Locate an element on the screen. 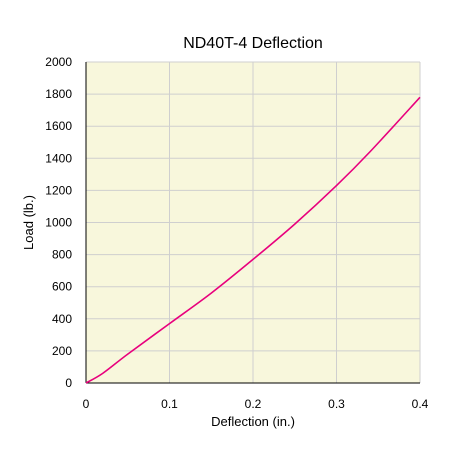 Image resolution: width=462 pixels, height=450 pixels. y-tick-label: 800 is located at coordinates (62, 255).